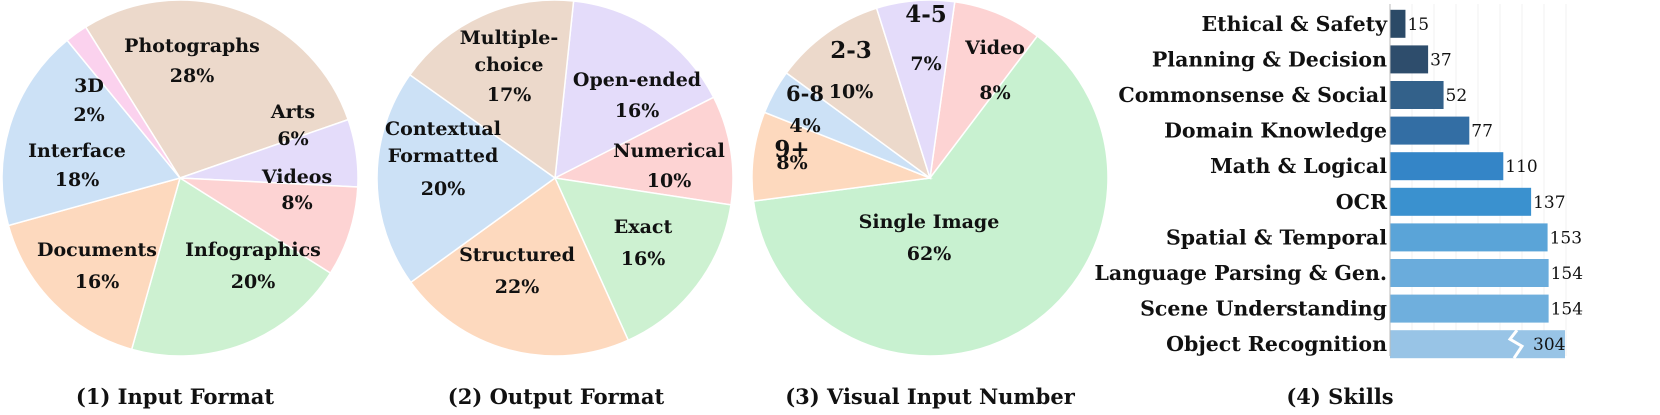 The width and height of the screenshot is (1660, 415). I want to click on slice-video, so click(983, 90).